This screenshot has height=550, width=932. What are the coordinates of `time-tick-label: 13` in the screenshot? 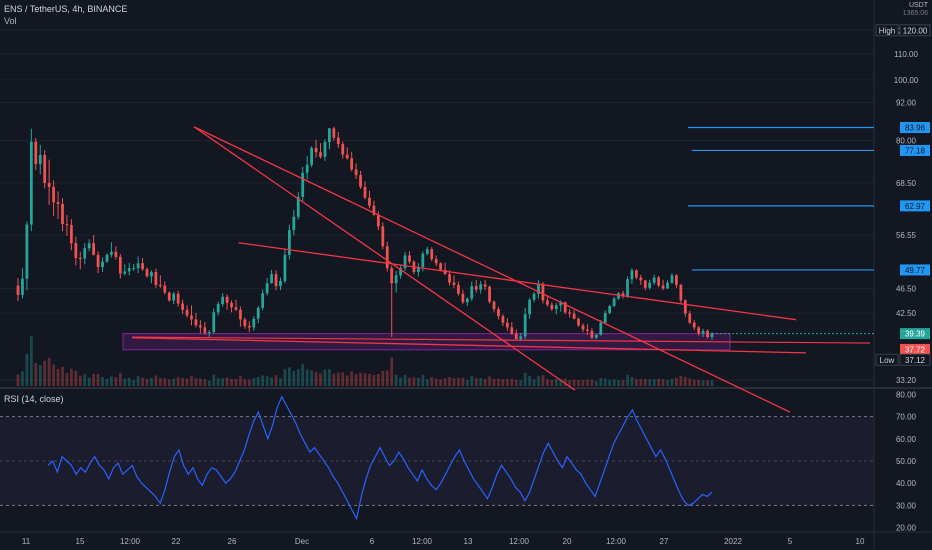 It's located at (468, 541).